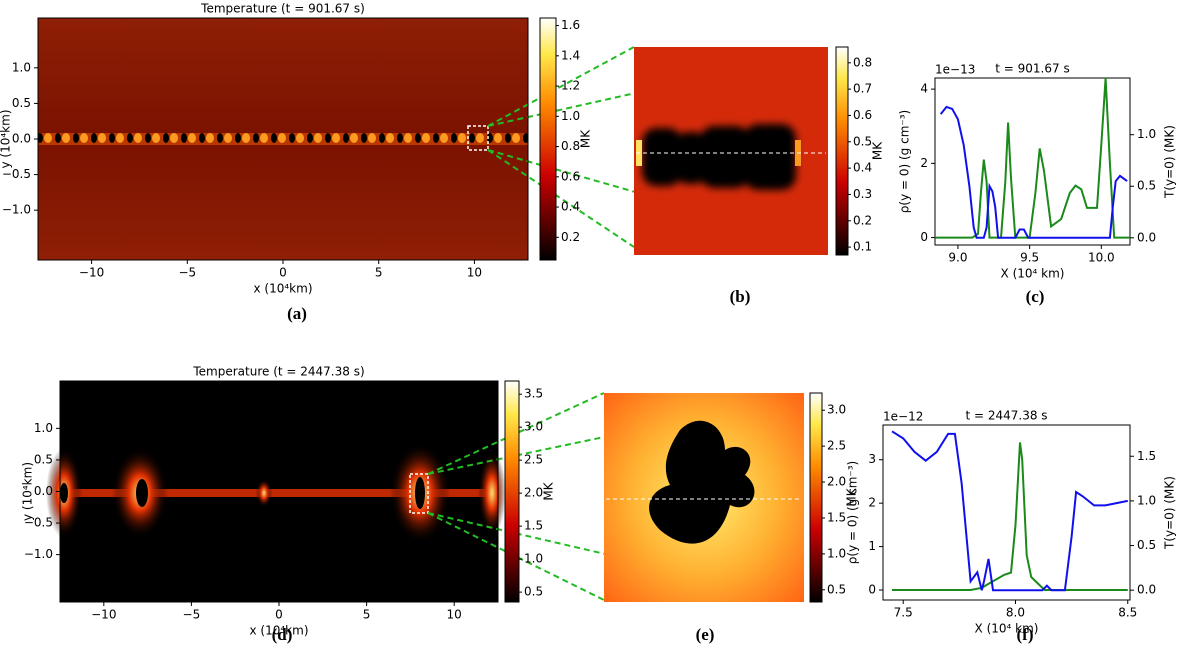 The image size is (1200, 657). What do you see at coordinates (570, 146) in the screenshot?
I see `colorbar-tick-label: 0.8` at bounding box center [570, 146].